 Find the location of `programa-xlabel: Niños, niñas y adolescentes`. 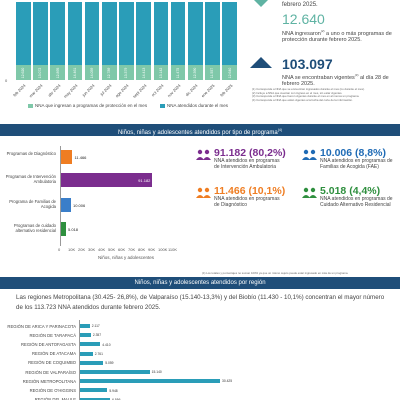

programa-xlabel: Niños, niñas y adolescentes is located at coordinates (126, 257).